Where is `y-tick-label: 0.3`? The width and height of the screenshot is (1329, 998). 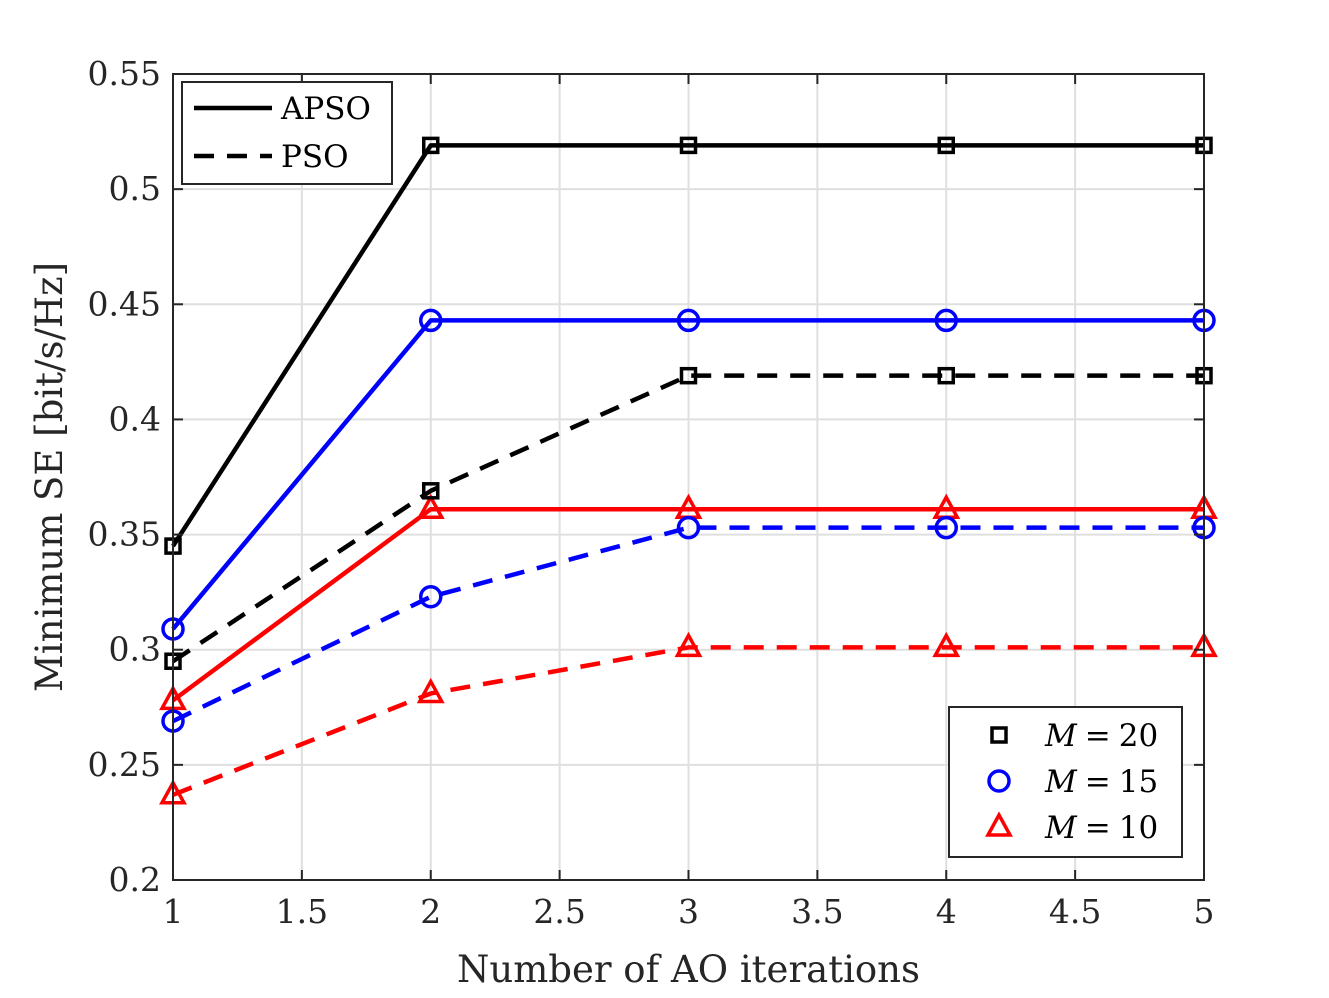 y-tick-label: 0.3 is located at coordinates (135, 649).